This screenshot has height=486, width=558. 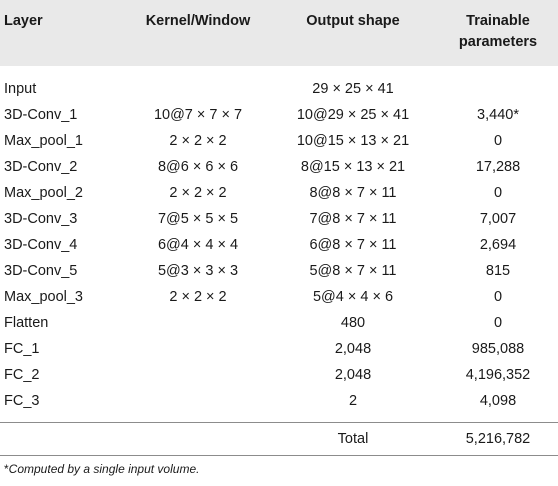 I want to click on table-row: Flatten 480 0, so click(x=279, y=323).